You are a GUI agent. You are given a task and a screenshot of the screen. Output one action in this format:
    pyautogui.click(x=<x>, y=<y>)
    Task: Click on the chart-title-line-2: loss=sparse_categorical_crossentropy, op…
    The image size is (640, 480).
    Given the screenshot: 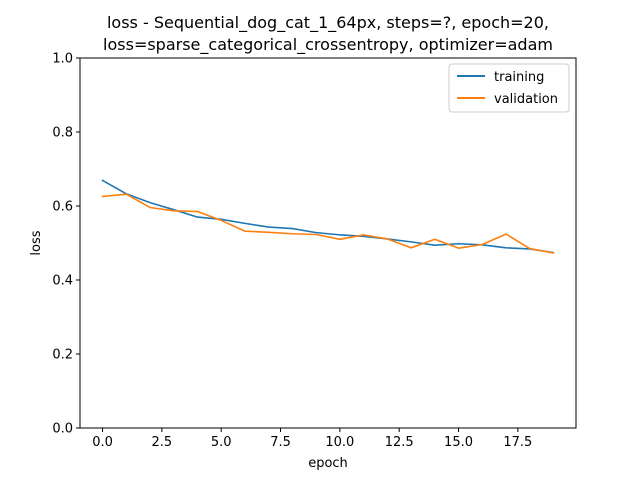 What is the action you would take?
    pyautogui.click(x=328, y=45)
    